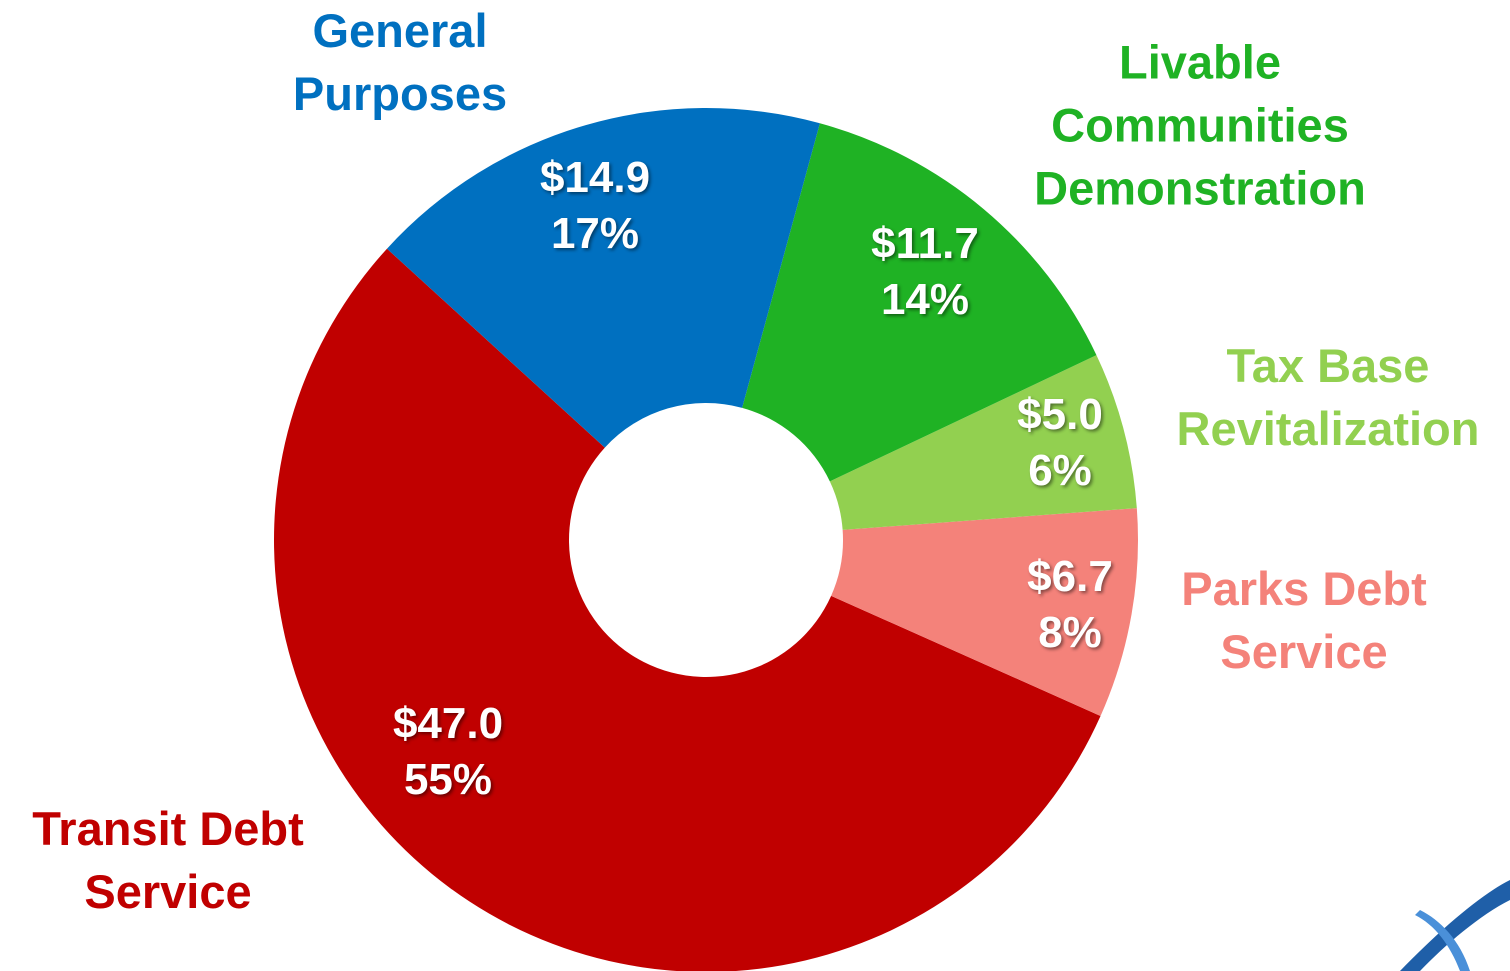 Image resolution: width=1510 pixels, height=971 pixels. What do you see at coordinates (448, 752) in the screenshot?
I see `data-label: $47.0 55%` at bounding box center [448, 752].